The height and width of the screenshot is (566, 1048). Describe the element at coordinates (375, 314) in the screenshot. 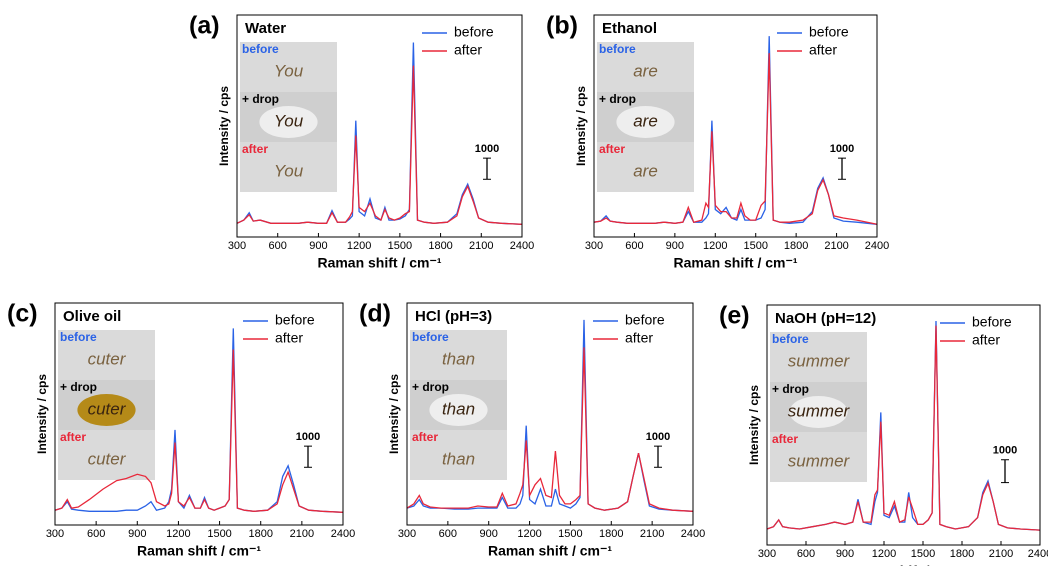

I see `panel-letter: (d)` at that location.